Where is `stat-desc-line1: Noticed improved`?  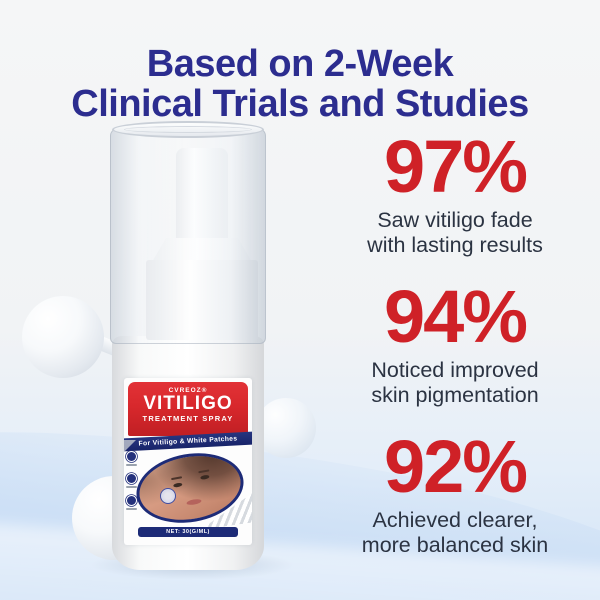
stat-desc-line1: Noticed improved is located at coordinates (455, 370).